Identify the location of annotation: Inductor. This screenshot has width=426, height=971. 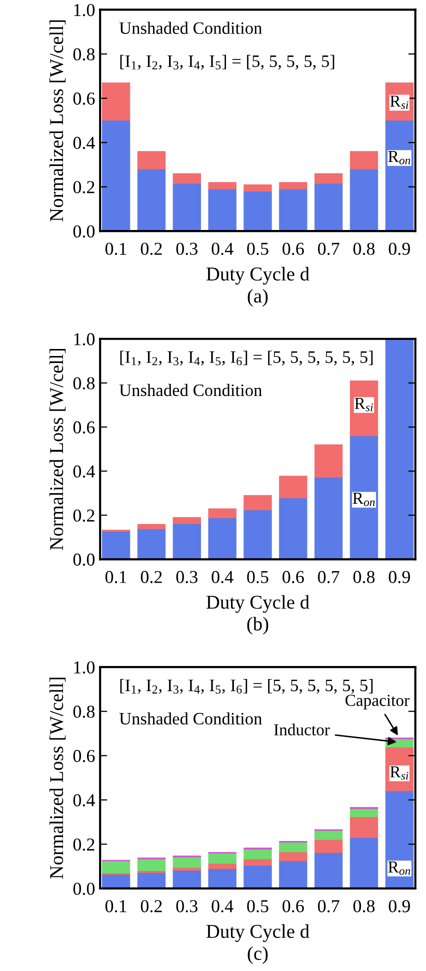
(302, 730).